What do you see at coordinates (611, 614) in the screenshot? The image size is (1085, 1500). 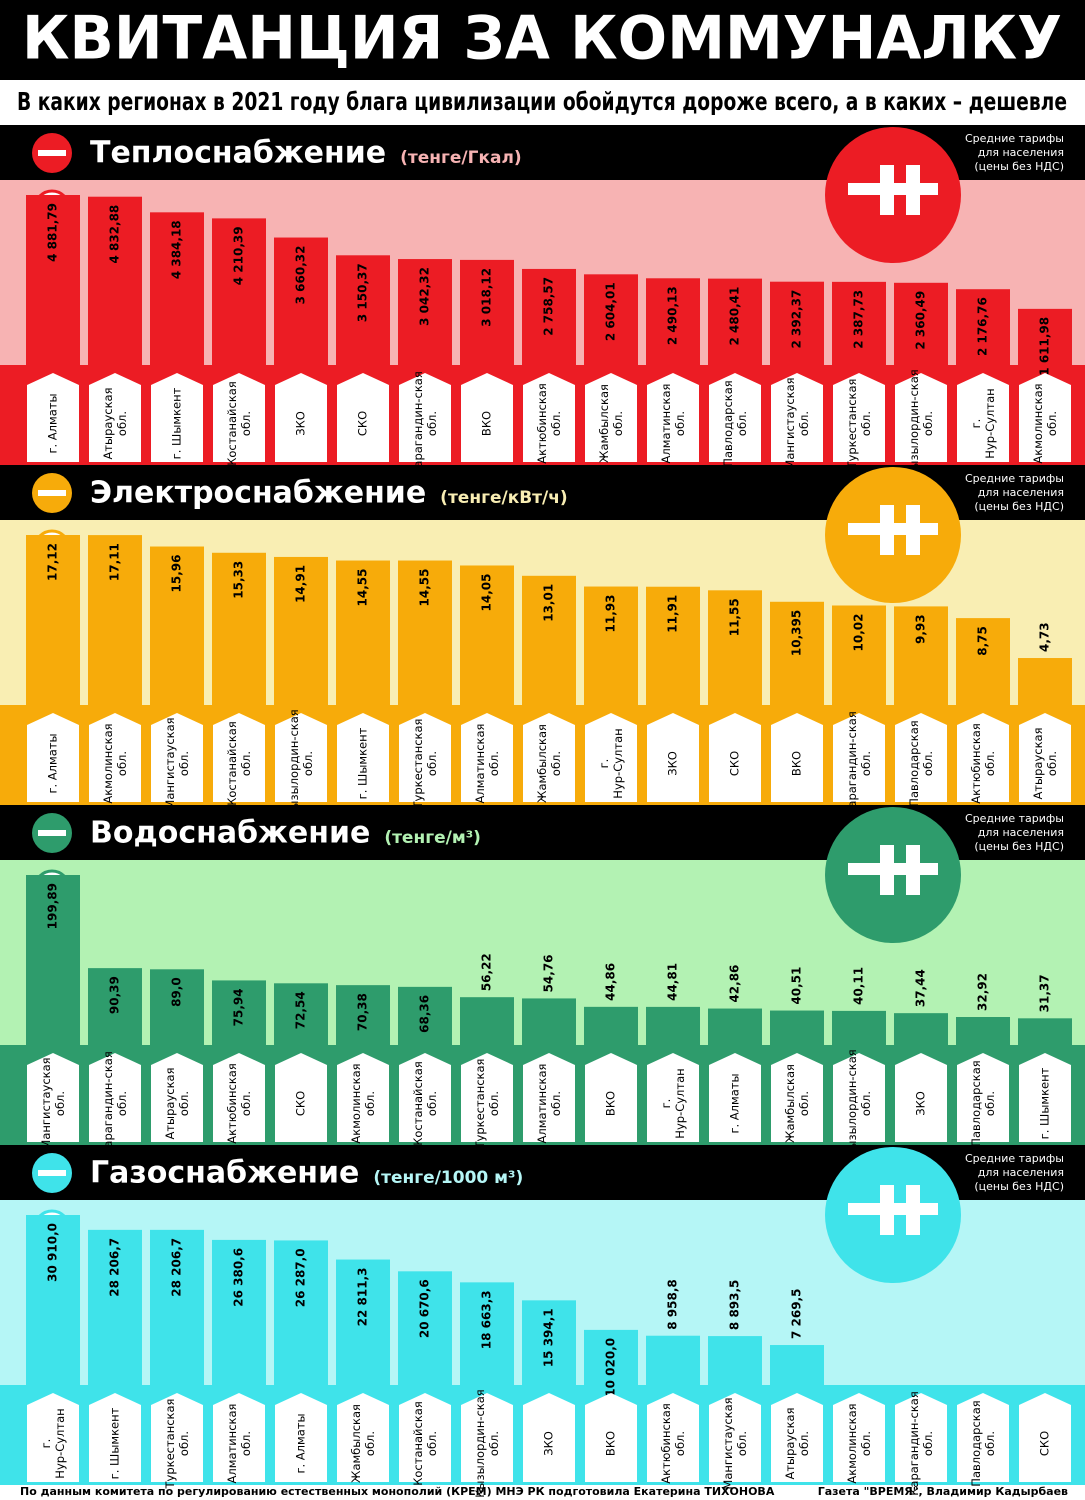 I see `value-label: 11,93` at bounding box center [611, 614].